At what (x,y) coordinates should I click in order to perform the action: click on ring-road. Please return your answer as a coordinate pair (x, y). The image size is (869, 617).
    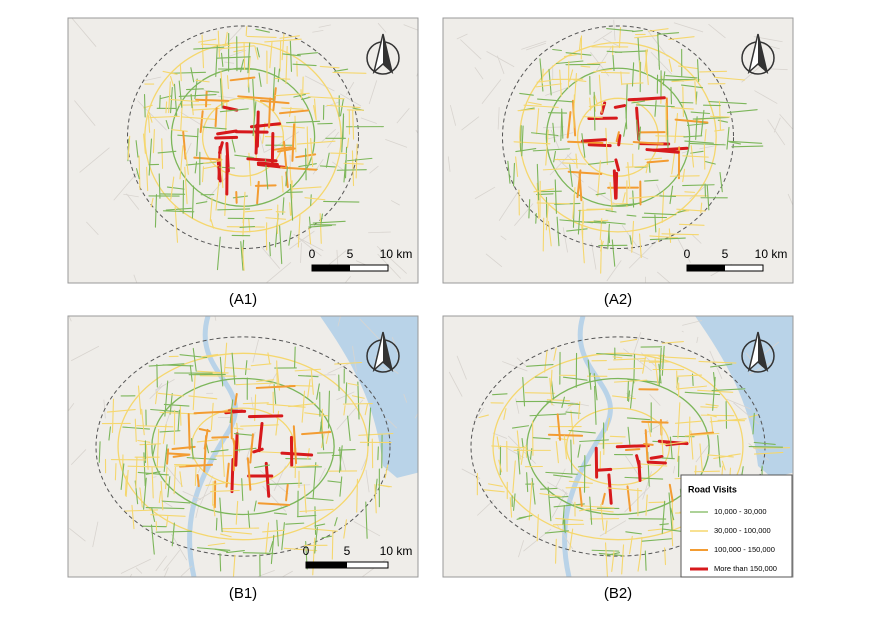
    Looking at the image, I should click on (243, 446).